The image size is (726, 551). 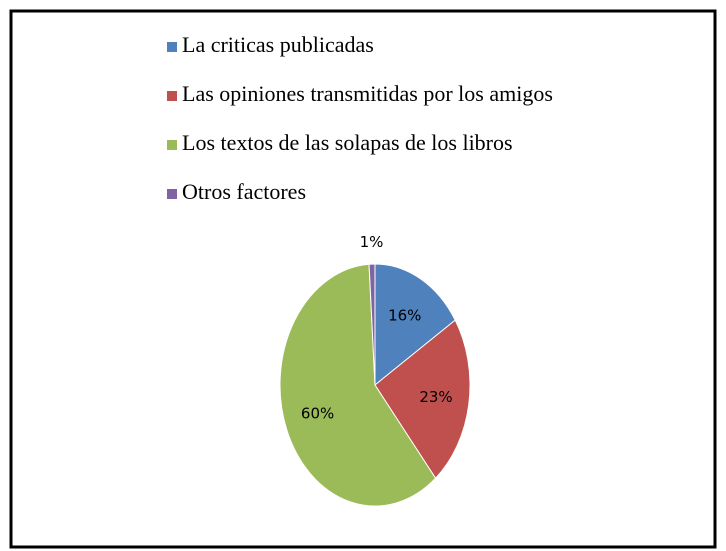 I want to click on legend-label: Los textos de las solapas de los libros, so click(x=347, y=142).